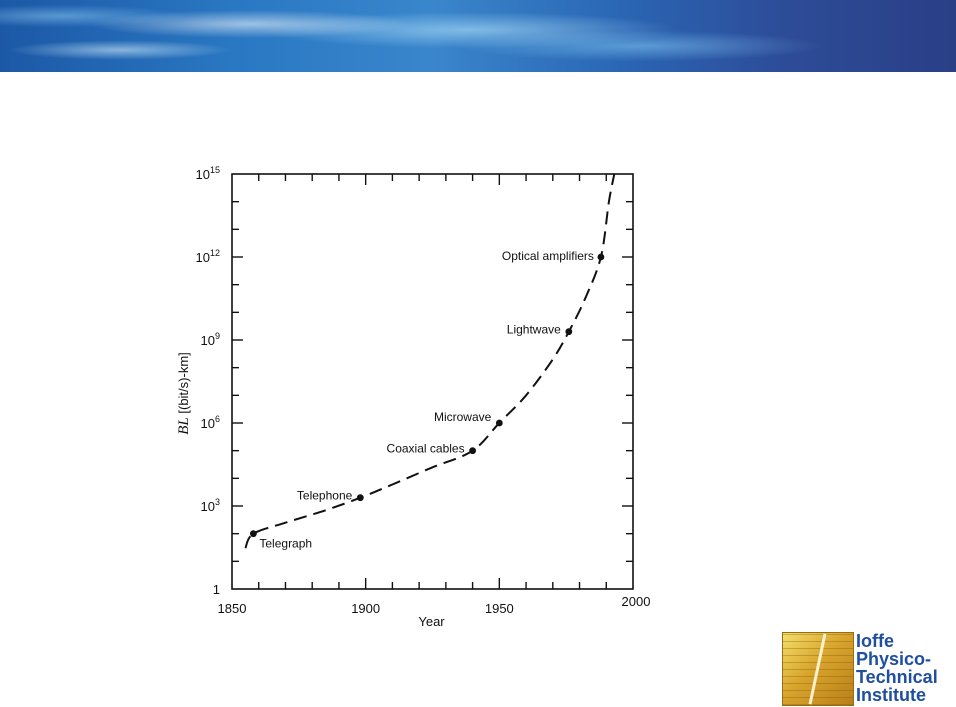 This screenshot has width=956, height=707. Describe the element at coordinates (216, 589) in the screenshot. I see `y-tick-label: 1` at that location.